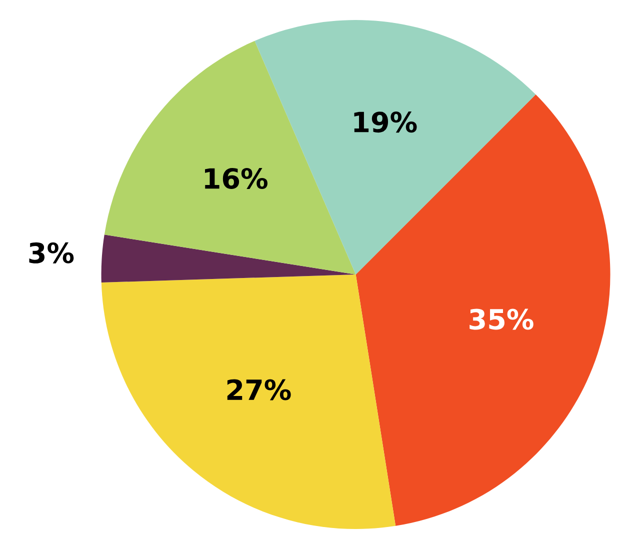  I want to click on data-label: 35%, so click(502, 319).